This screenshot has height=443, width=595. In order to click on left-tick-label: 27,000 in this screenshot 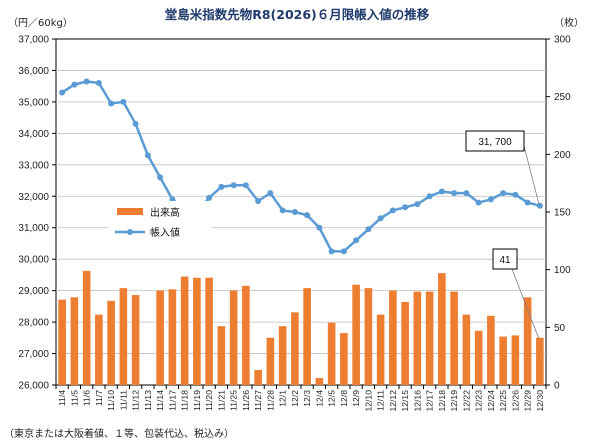, I will do `click(33, 354)`.